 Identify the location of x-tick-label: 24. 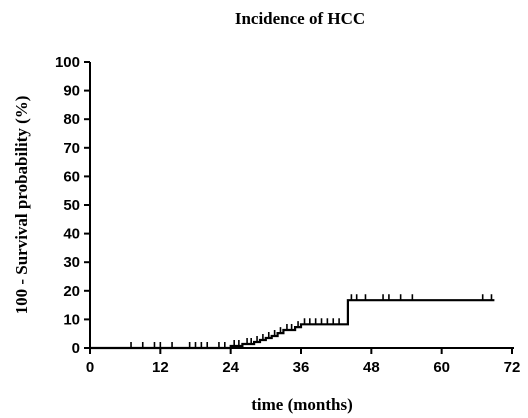
(230, 367).